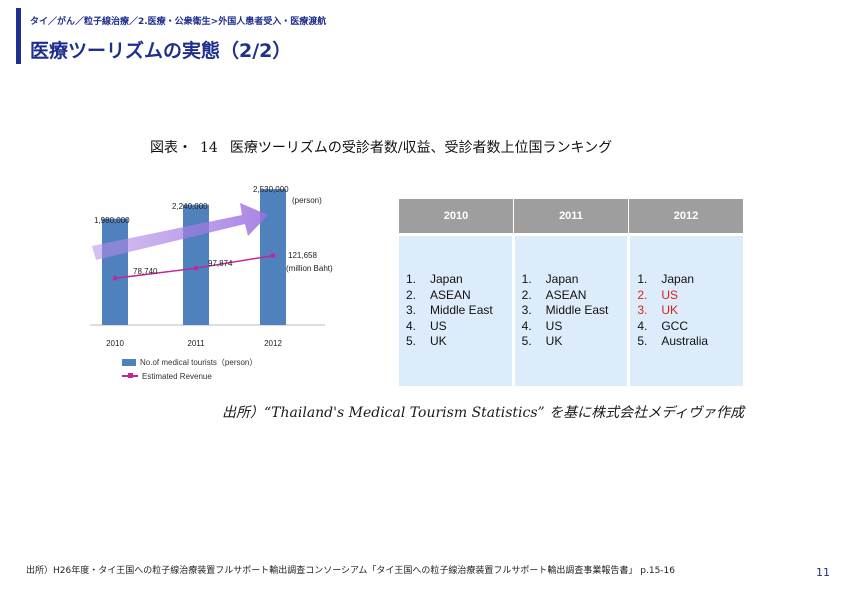  I want to click on figure-caption-prefix: 図表・, so click(171, 148).